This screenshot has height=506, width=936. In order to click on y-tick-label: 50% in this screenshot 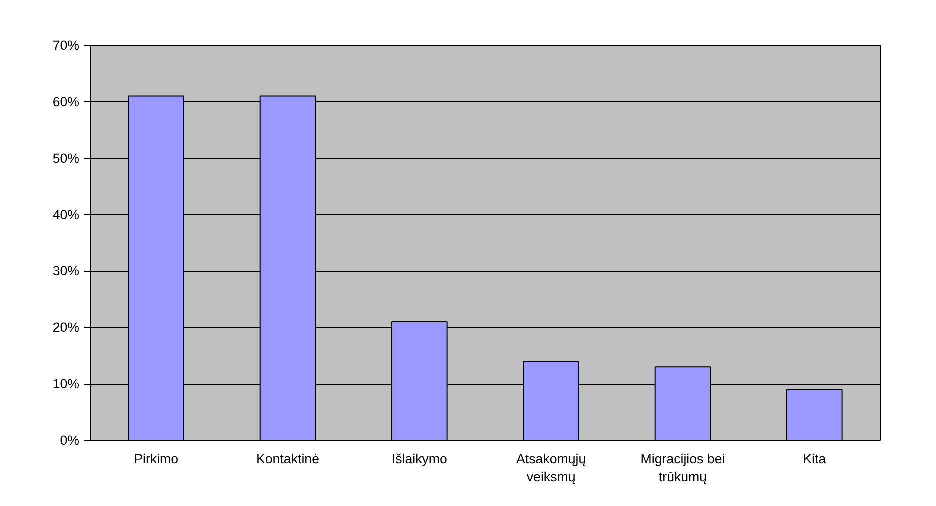, I will do `click(66, 158)`.